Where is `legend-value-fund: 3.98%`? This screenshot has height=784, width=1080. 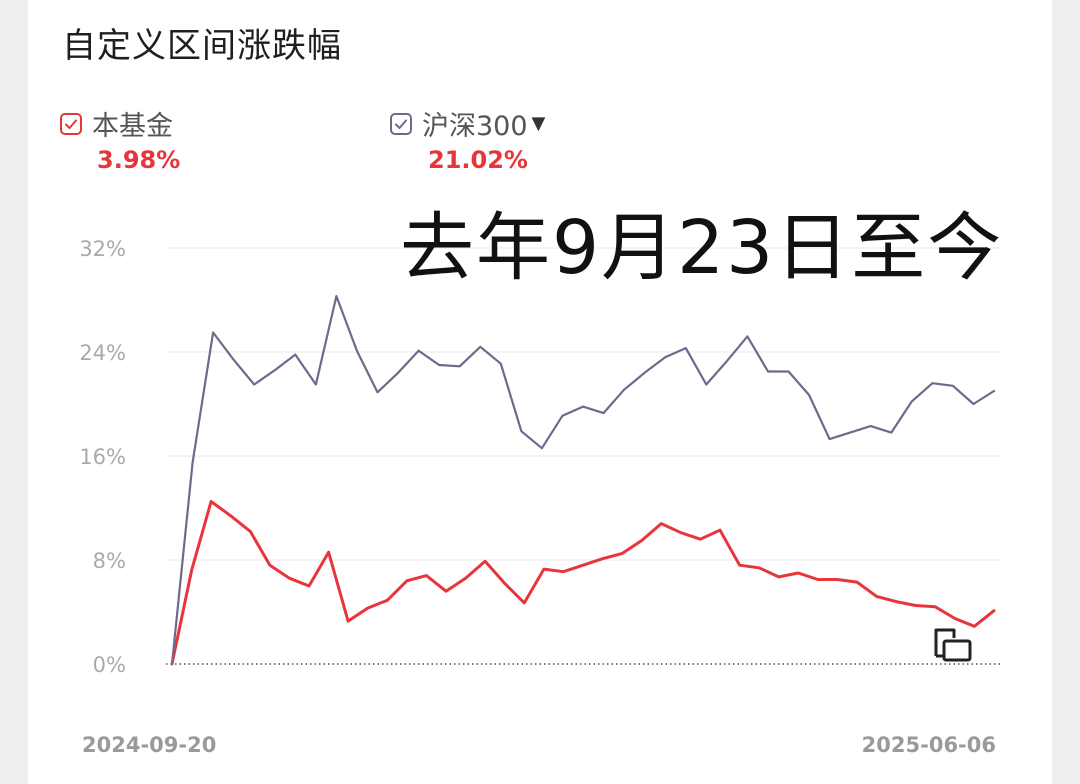
legend-value-fund: 3.98% is located at coordinates (139, 160).